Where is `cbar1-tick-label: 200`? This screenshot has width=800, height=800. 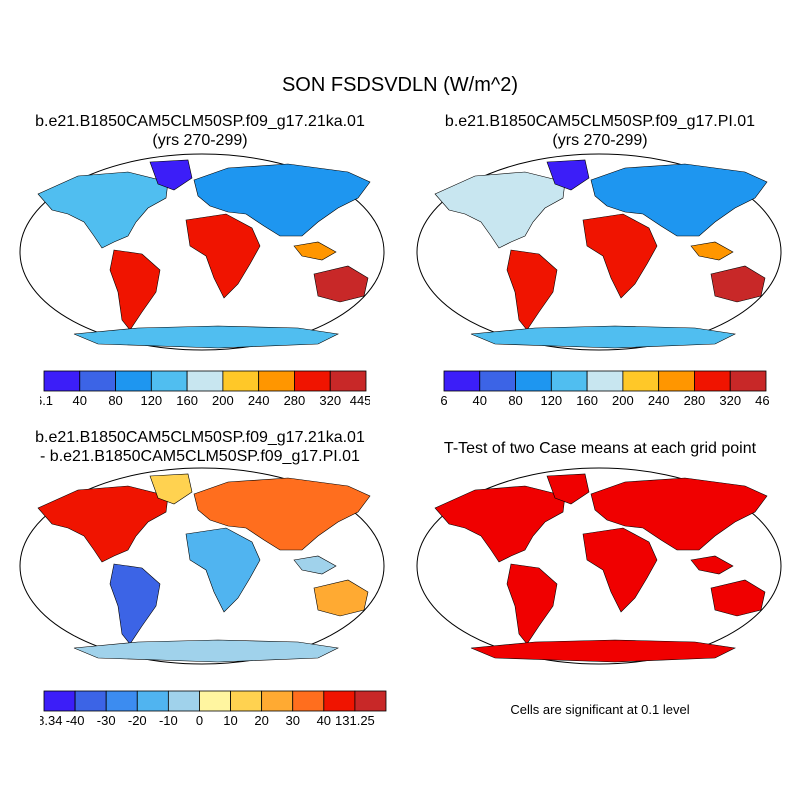
cbar1-tick-label: 200 is located at coordinates (223, 400).